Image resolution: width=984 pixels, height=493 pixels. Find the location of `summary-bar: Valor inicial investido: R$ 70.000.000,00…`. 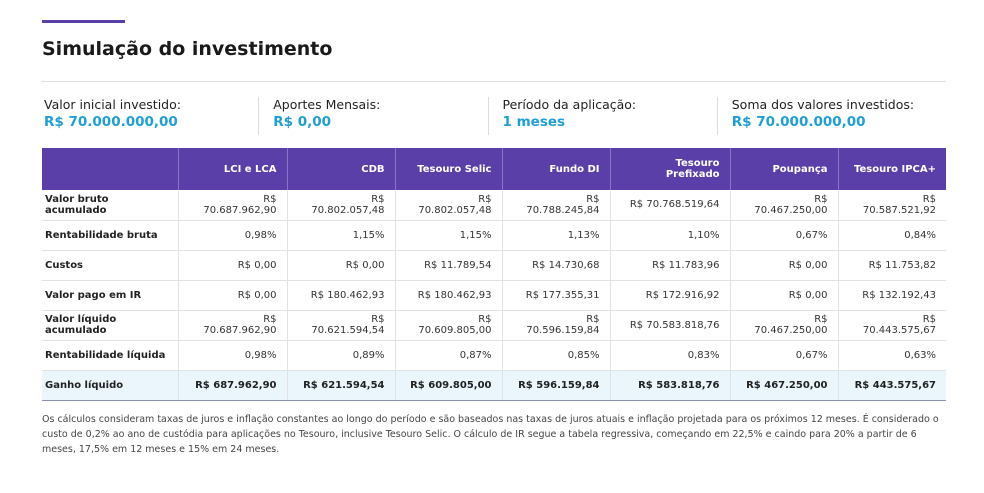

summary-bar: Valor inicial investido: R$ 70.000.000,00… is located at coordinates (494, 116).